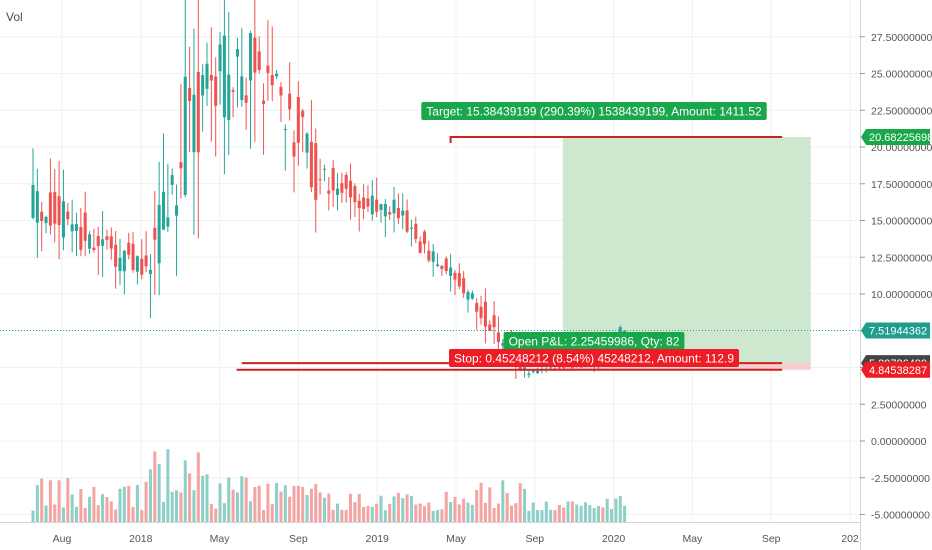  What do you see at coordinates (141, 539) in the screenshot?
I see `time-tick-label: 2018` at bounding box center [141, 539].